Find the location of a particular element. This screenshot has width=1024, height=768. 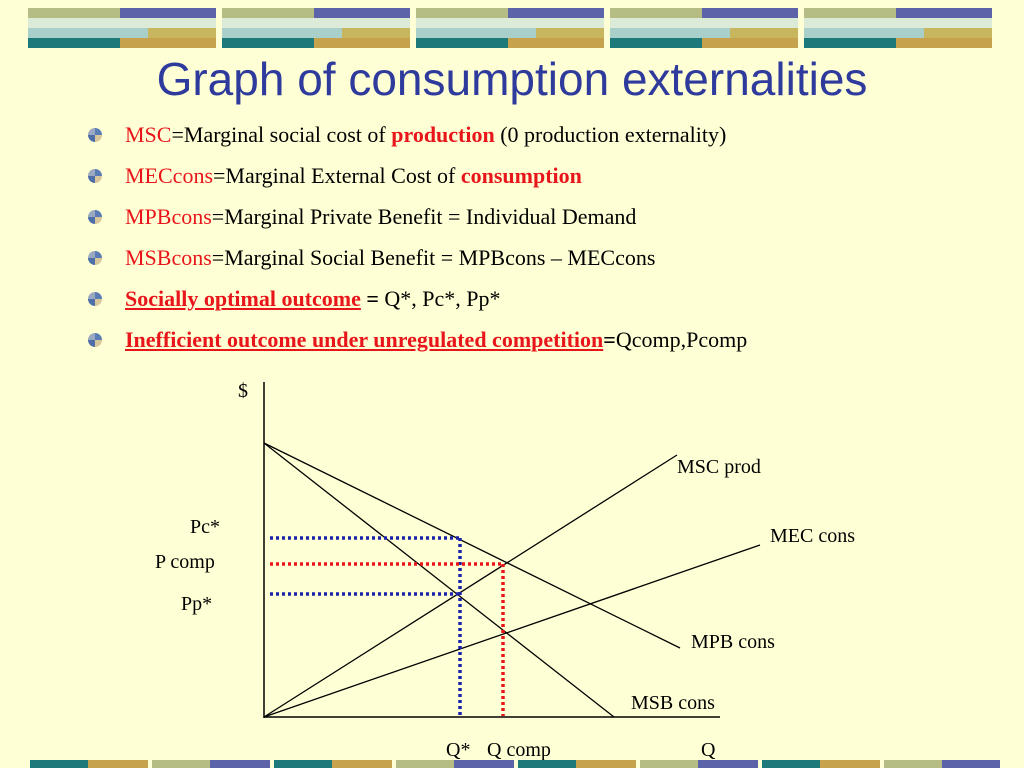

msc-prod-curve is located at coordinates (470, 586).